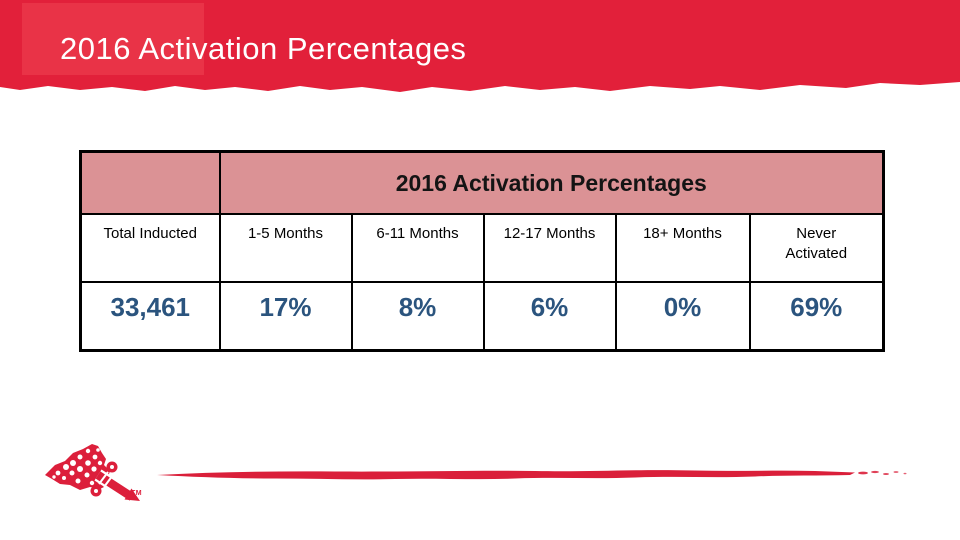 The height and width of the screenshot is (540, 960). What do you see at coordinates (150, 316) in the screenshot?
I see `value-total-inducted: 33,461` at bounding box center [150, 316].